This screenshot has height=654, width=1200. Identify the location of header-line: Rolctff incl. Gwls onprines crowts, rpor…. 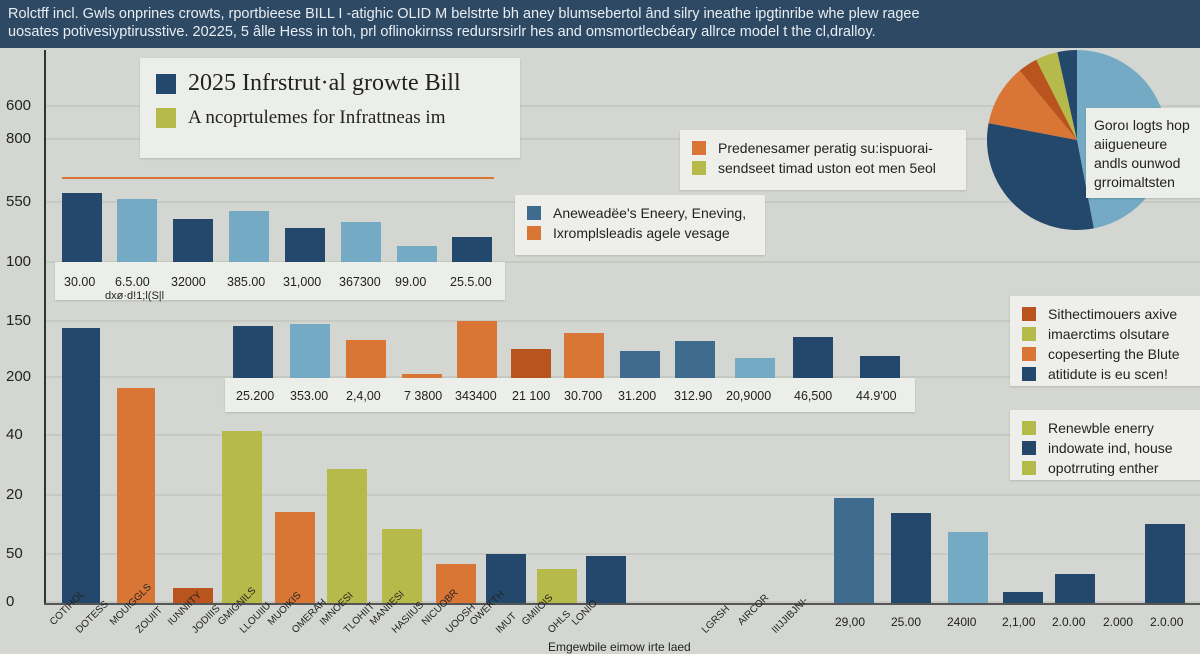
(464, 14).